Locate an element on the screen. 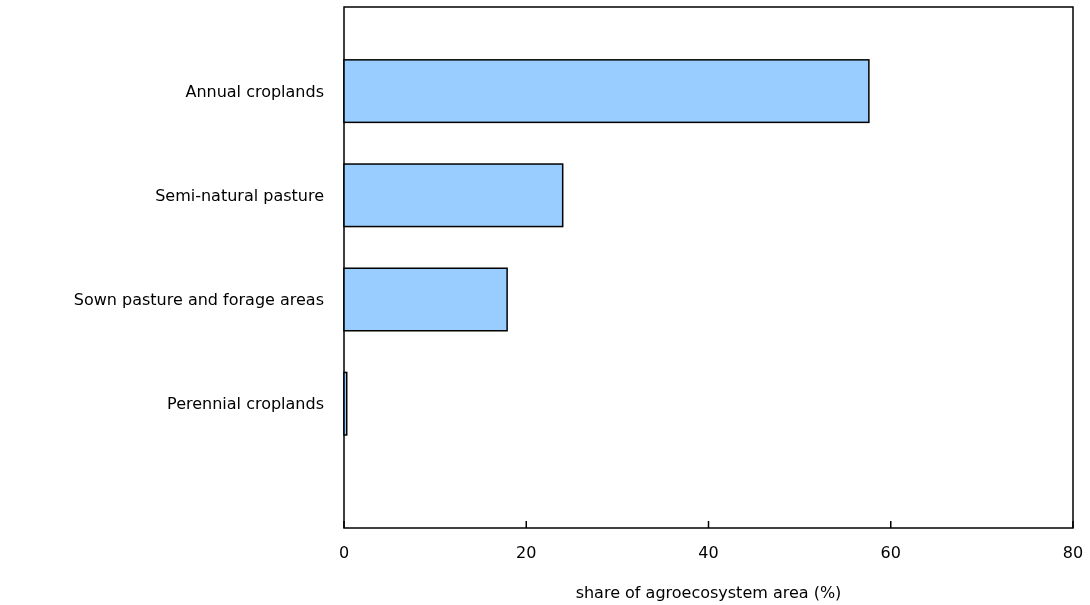  x-axis-title: share of agroecosystem area (%) is located at coordinates (708, 592).